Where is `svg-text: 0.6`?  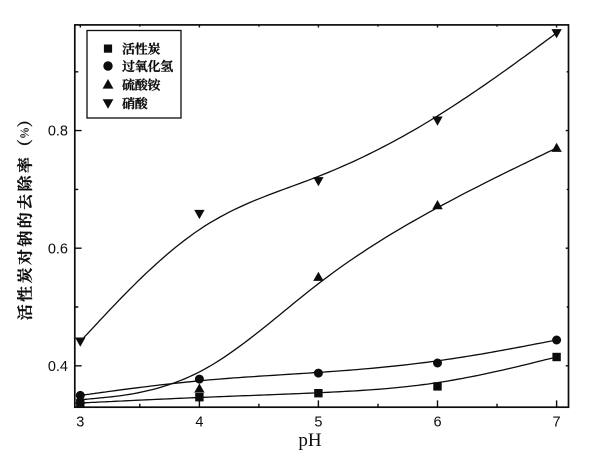 svg-text: 0.6 is located at coordinates (58, 249).